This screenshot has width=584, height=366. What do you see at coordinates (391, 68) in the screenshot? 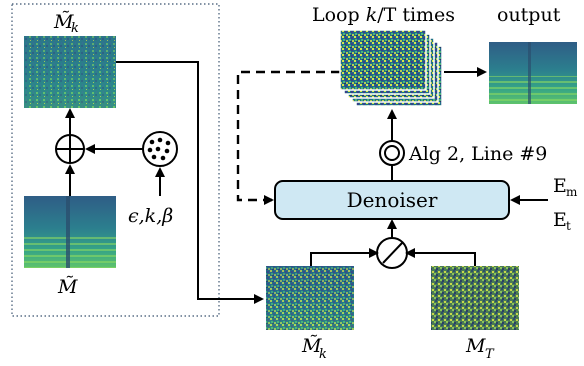
I see `stacked-frames` at bounding box center [391, 68].